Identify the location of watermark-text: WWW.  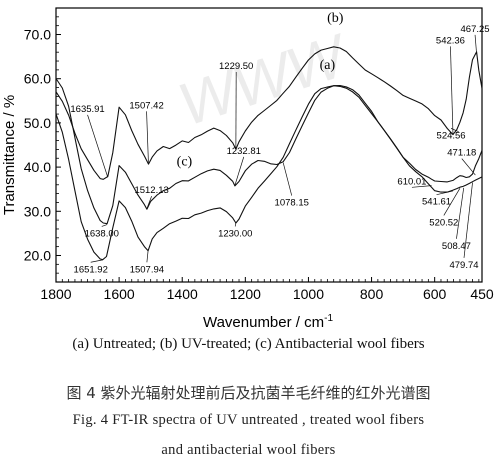
(264, 80).